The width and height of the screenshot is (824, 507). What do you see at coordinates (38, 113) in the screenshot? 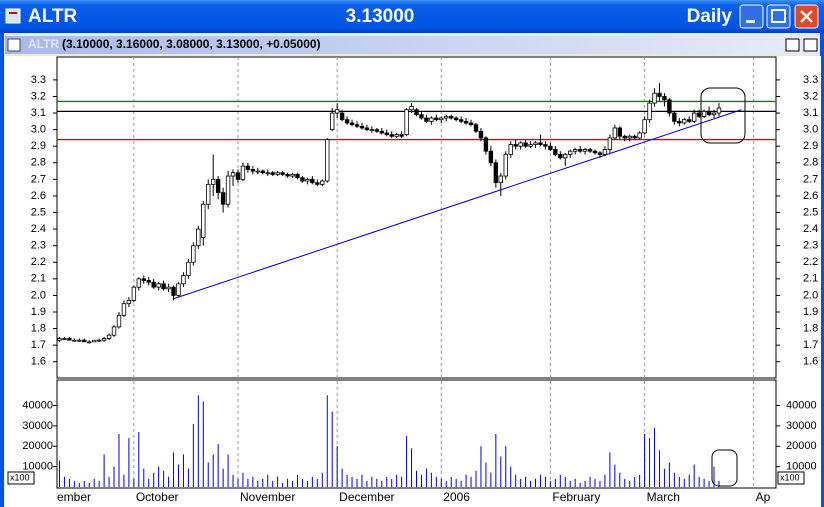
I see `y-tick-label: 3.1` at bounding box center [38, 113].